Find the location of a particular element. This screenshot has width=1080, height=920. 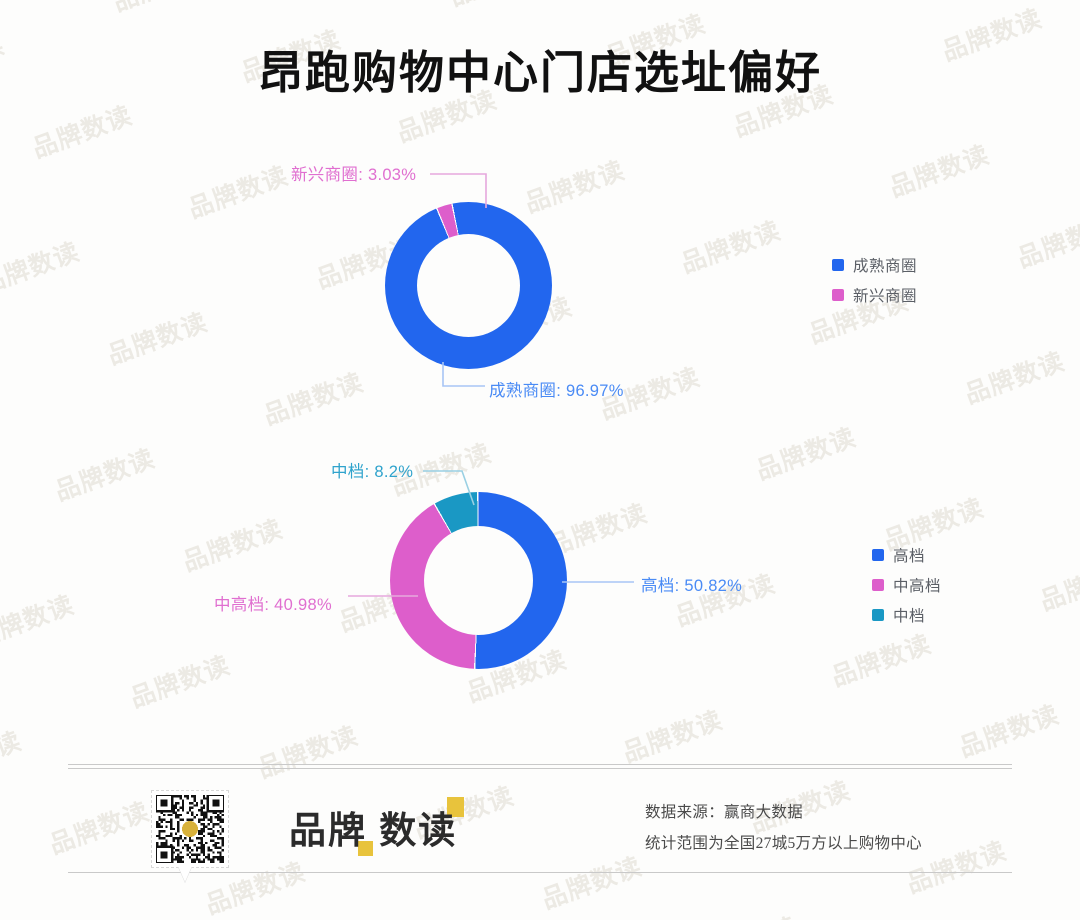

logo-char: 读 is located at coordinates (441, 825).